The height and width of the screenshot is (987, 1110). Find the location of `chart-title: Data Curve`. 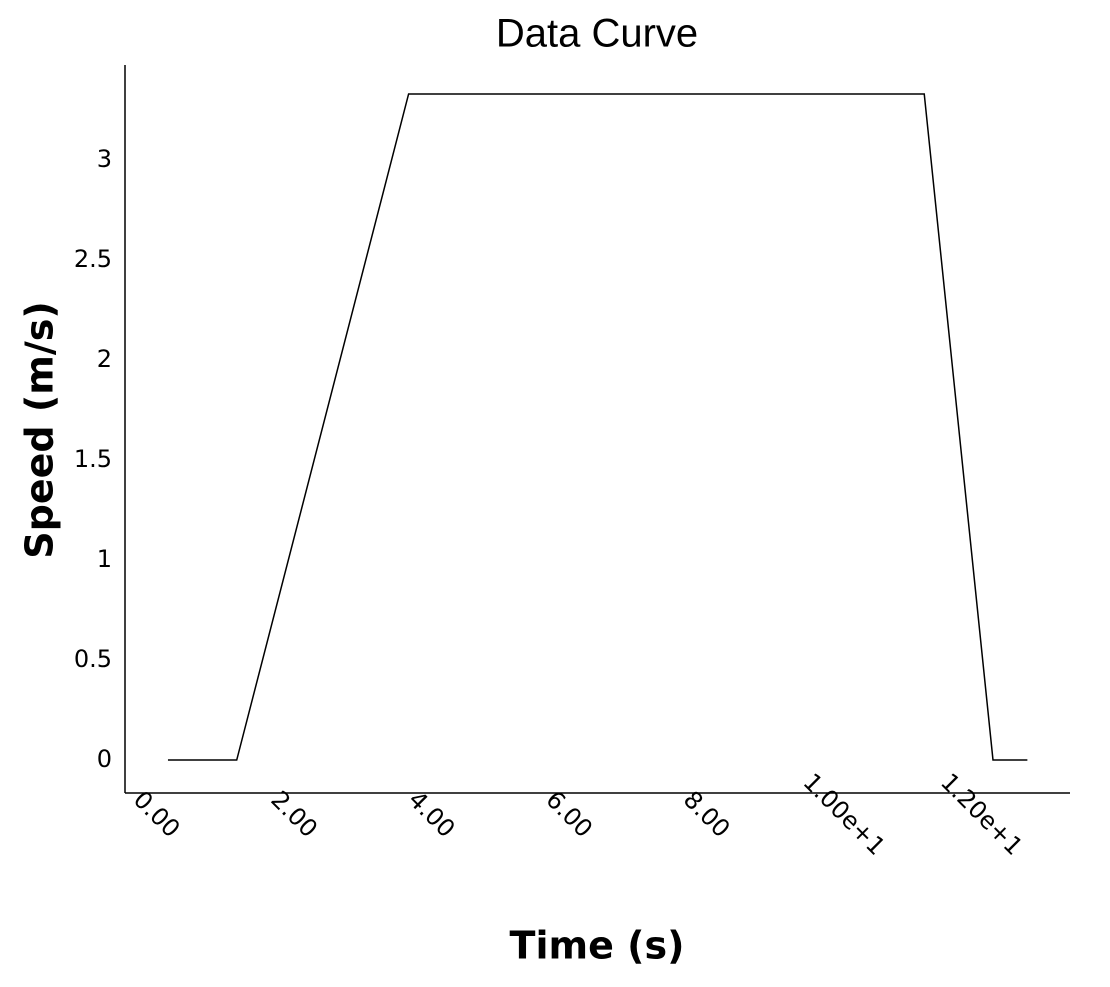

chart-title: Data Curve is located at coordinates (597, 34).